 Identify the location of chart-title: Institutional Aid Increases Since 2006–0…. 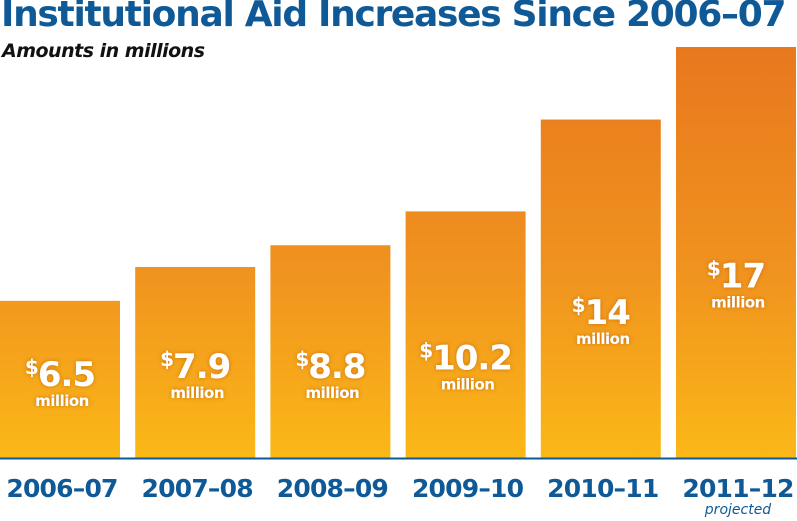
(394, 17).